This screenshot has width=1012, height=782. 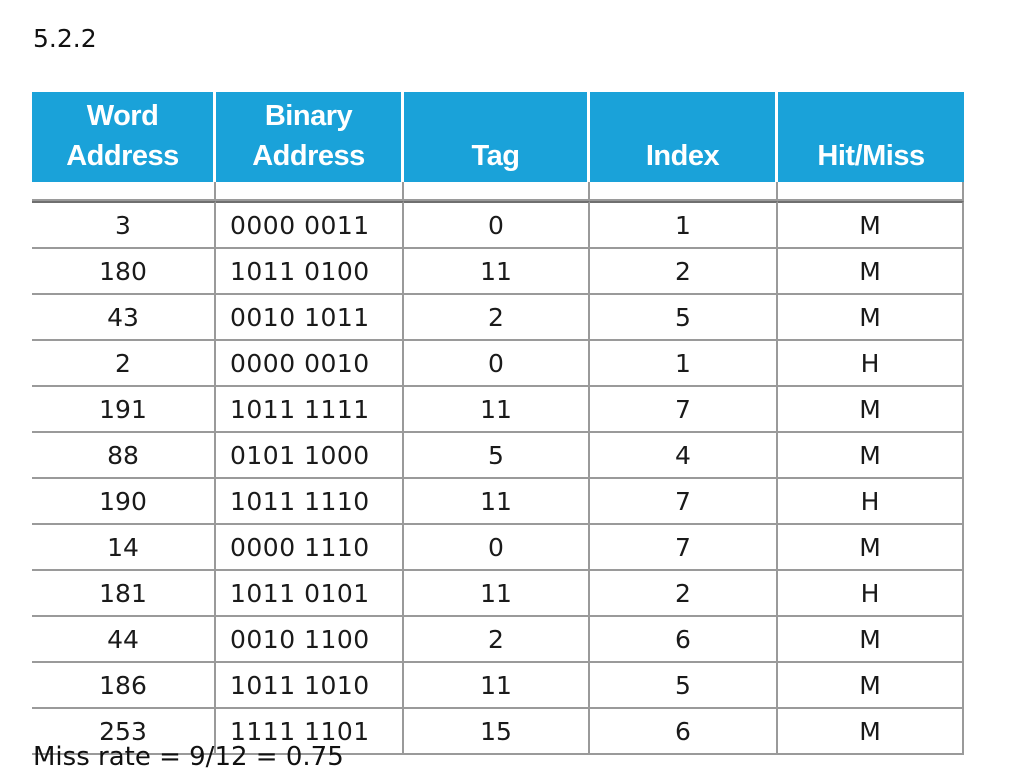 I want to click on cell-binary-address: 0101 1000, so click(x=310, y=456).